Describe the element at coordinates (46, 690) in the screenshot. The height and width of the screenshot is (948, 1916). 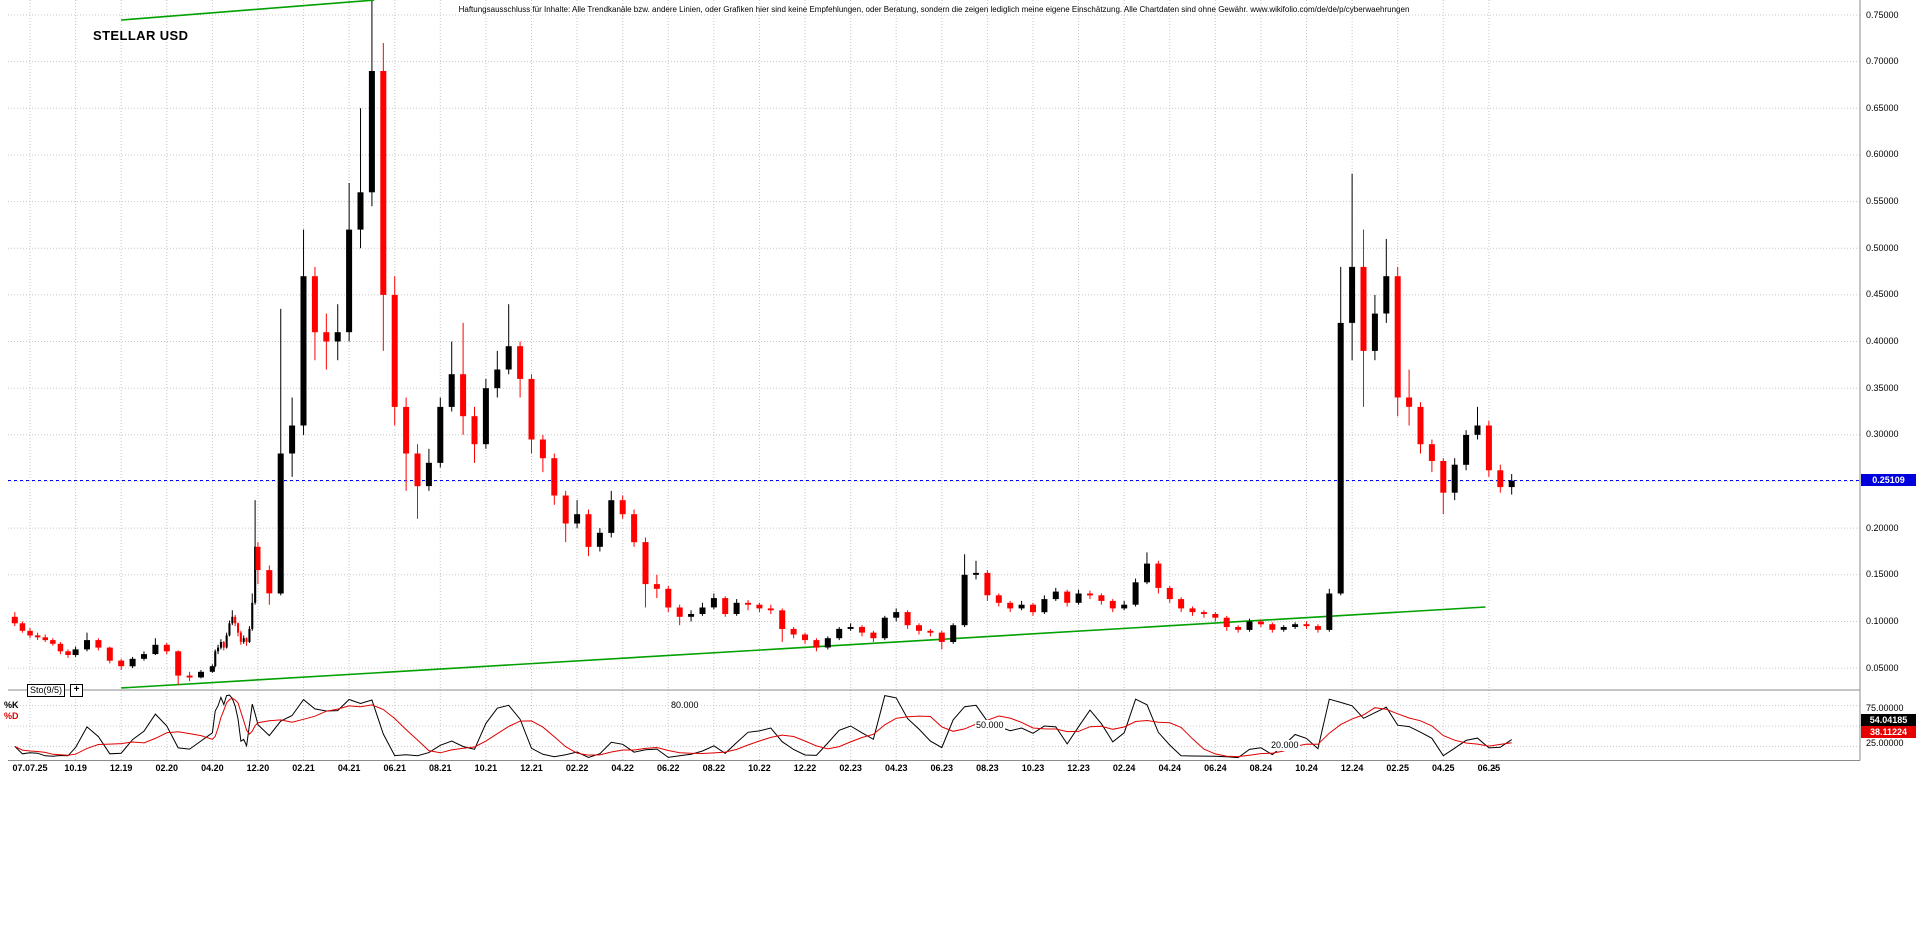
I see `indicator-settings-button: Sto(9/5)` at that location.